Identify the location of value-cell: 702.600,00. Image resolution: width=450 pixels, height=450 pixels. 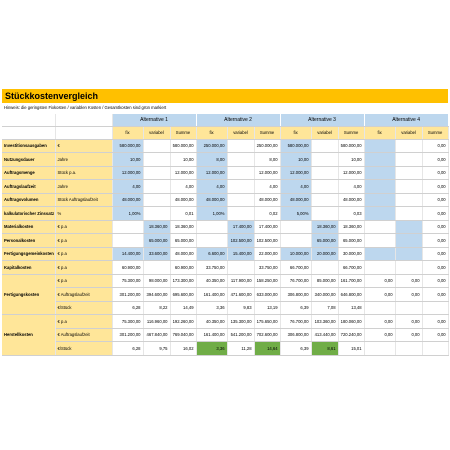
(267, 335).